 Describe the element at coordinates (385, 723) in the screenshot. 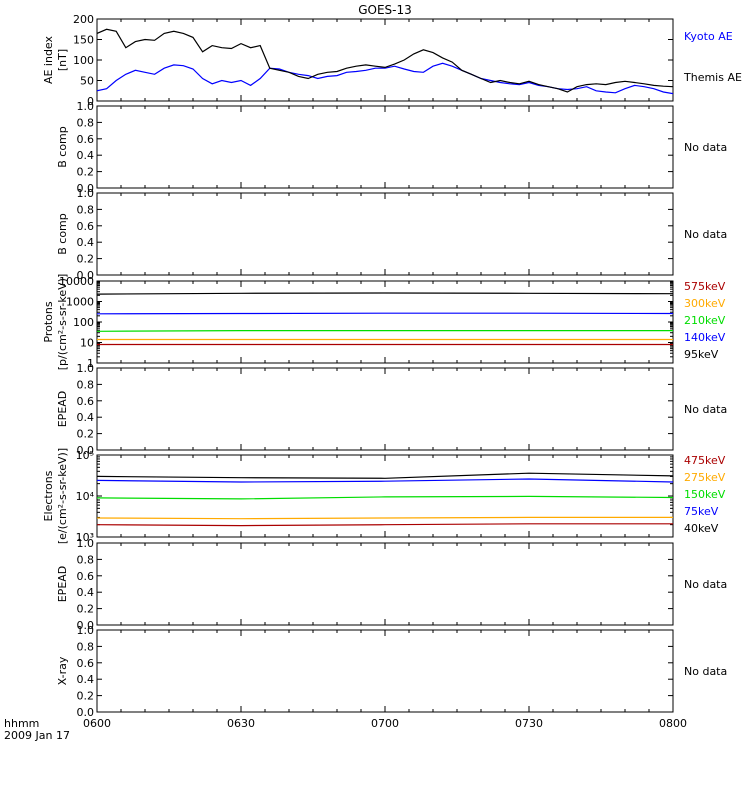

I see `time-tick-label: 0700` at that location.